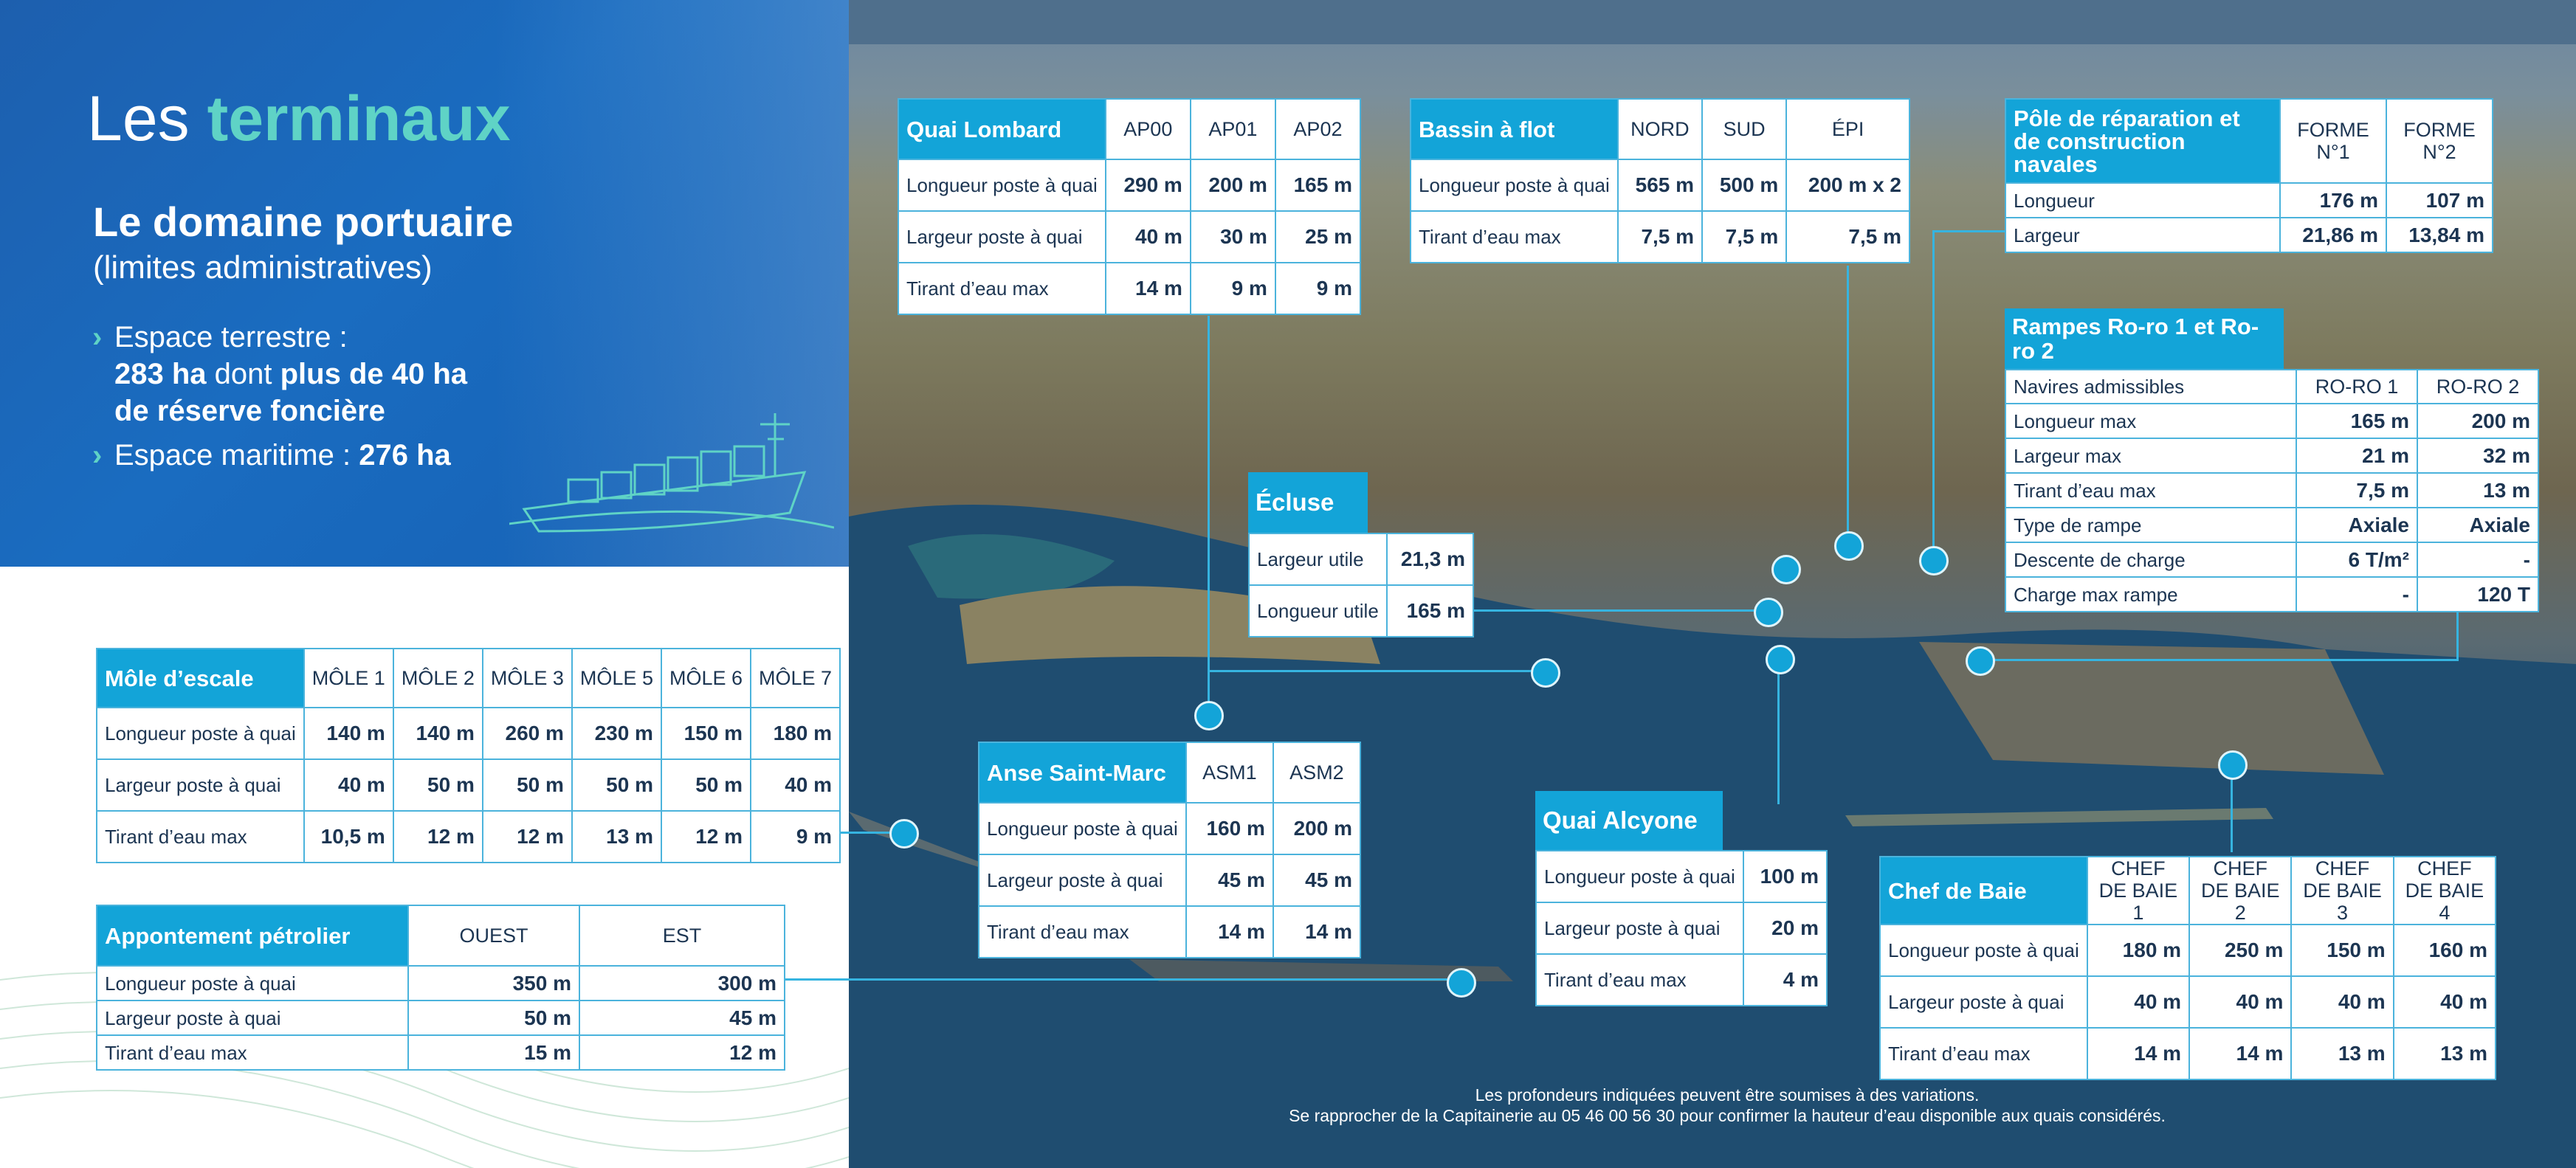  What do you see at coordinates (2240, 890) in the screenshot?
I see `col-header: CHEF DE BAIE 2` at bounding box center [2240, 890].